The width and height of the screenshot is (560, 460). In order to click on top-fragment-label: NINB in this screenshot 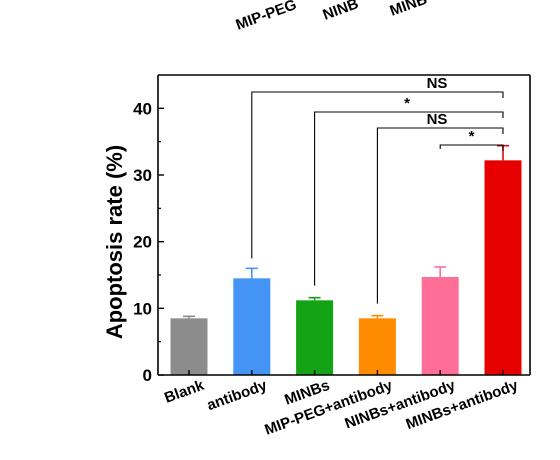, I will do `click(341, 12)`.